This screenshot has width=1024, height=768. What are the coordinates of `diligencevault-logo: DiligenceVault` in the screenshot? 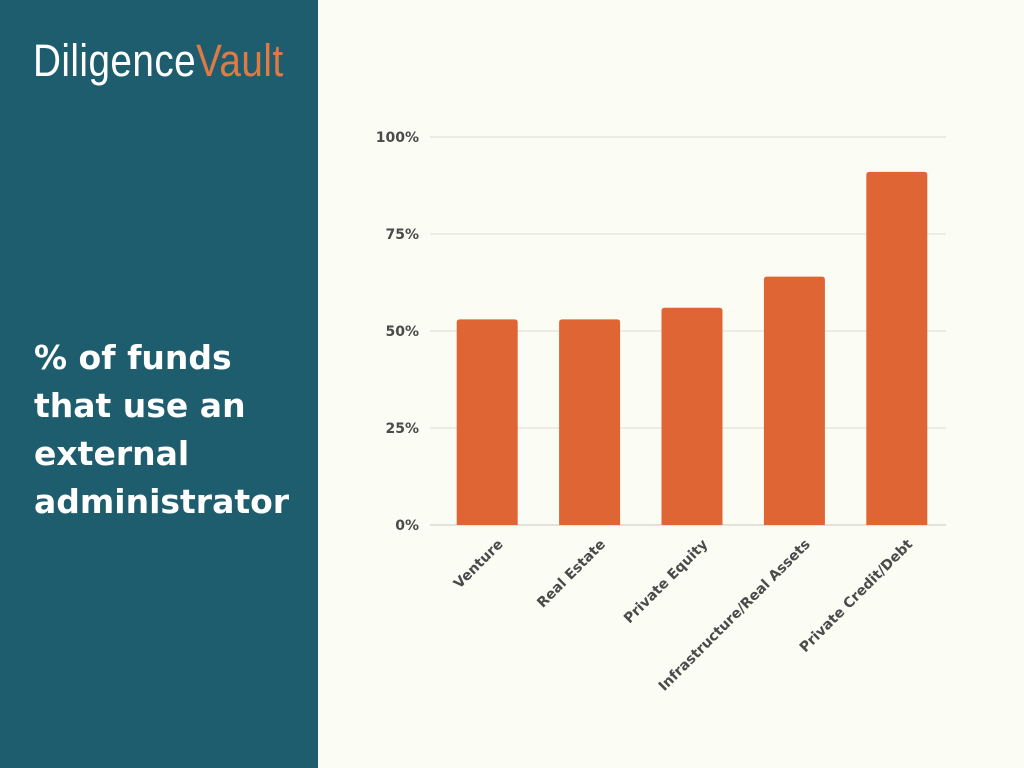 It's located at (158, 60).